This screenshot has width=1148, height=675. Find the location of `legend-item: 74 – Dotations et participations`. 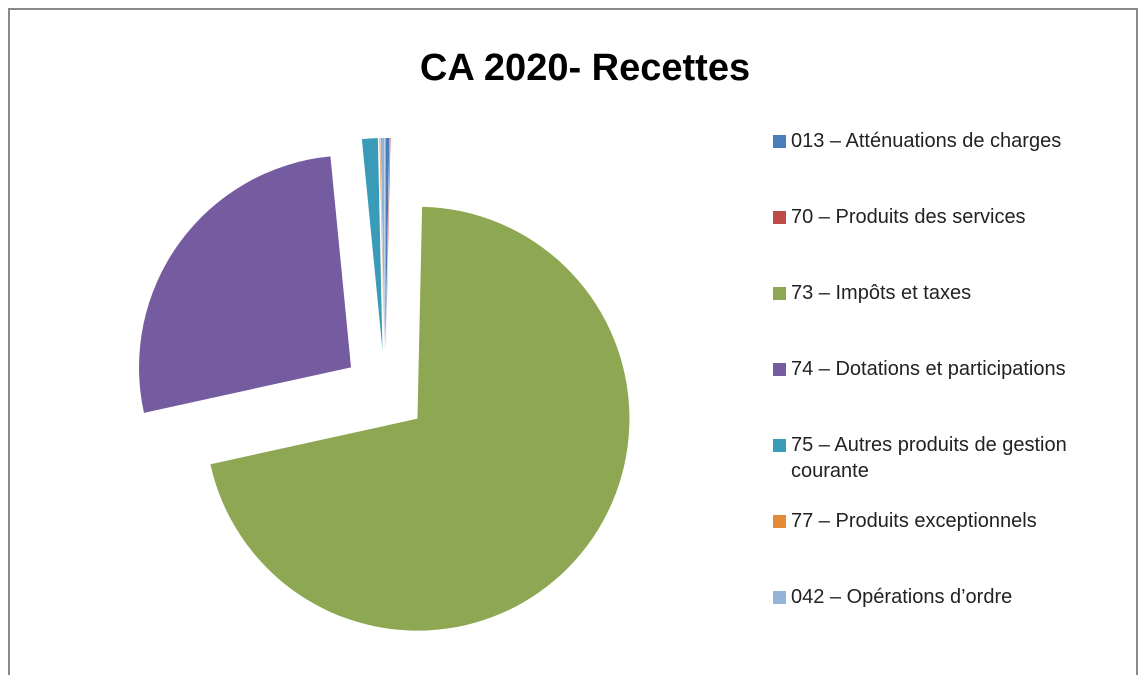

legend-item: 74 – Dotations et participations is located at coordinates (958, 394).